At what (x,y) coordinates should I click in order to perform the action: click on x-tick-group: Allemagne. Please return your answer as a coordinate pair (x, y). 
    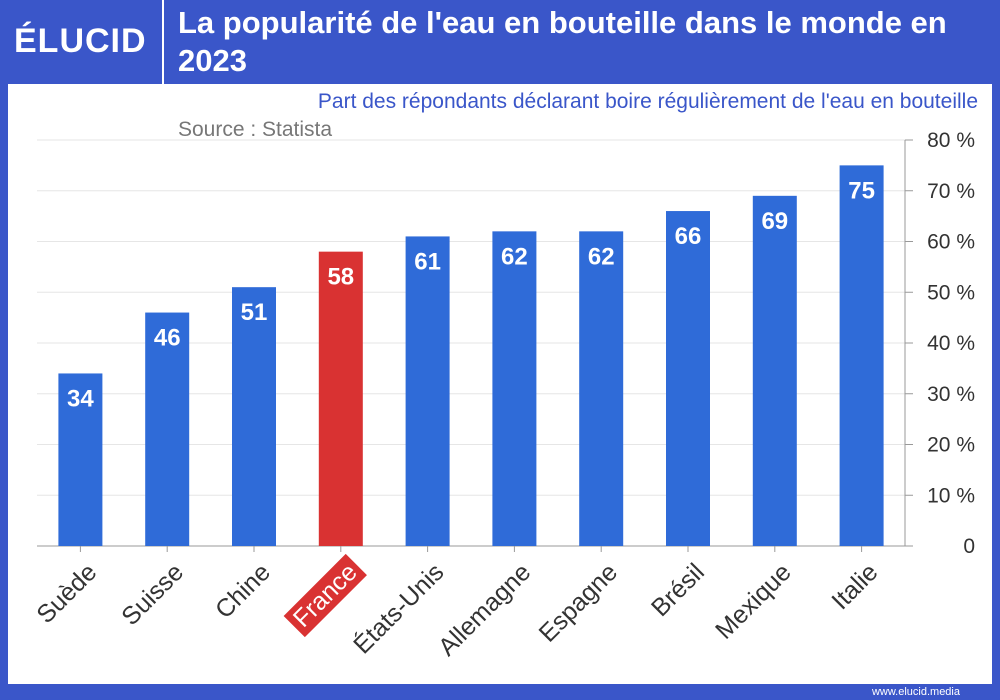
    Looking at the image, I should click on (484, 609).